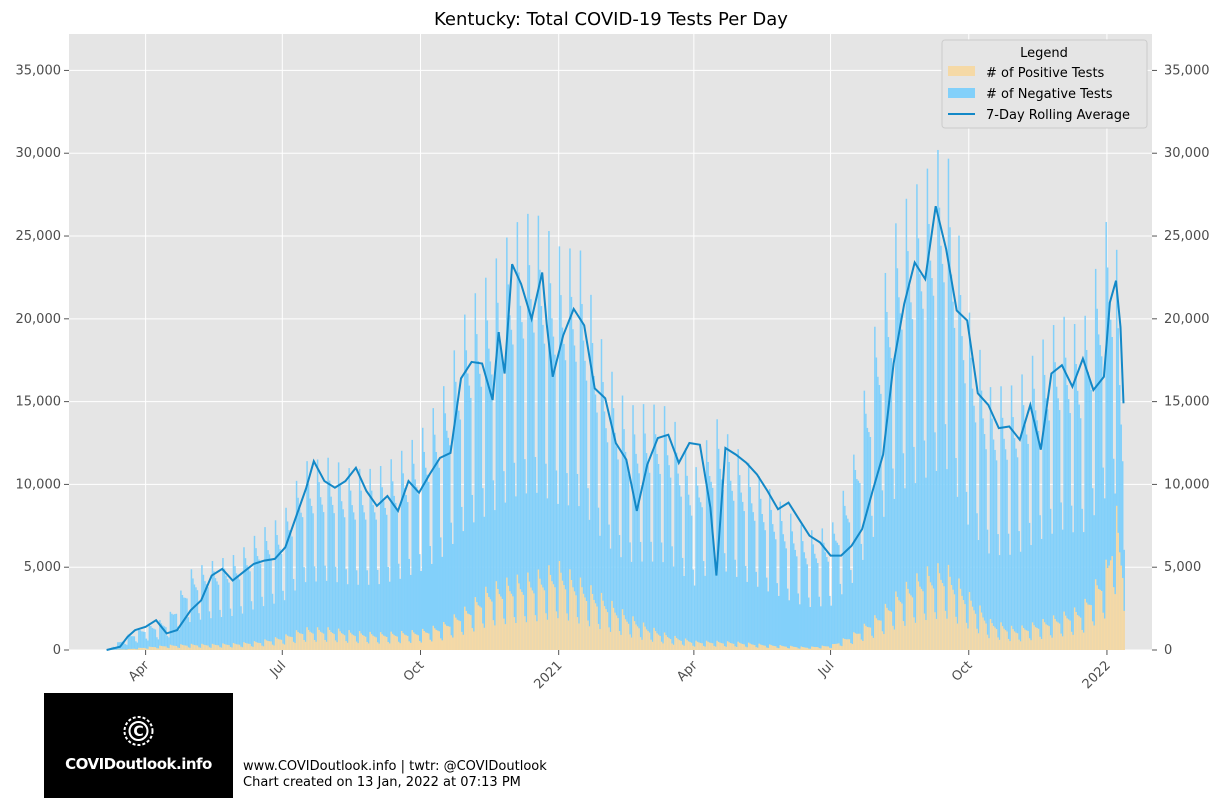 Image resolution: width=1221 pixels, height=808 pixels. Describe the element at coordinates (39, 236) in the screenshot. I see `y-tick-label-left: 25,000` at that location.